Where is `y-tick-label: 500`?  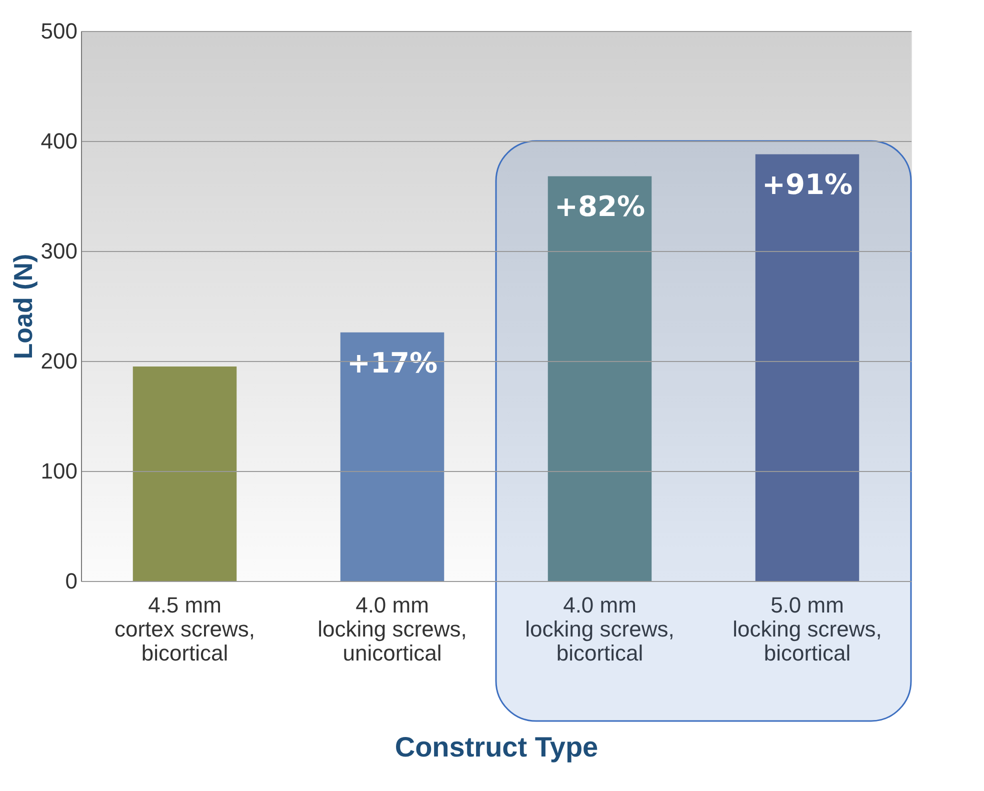 y-tick-label: 500 is located at coordinates (59, 31).